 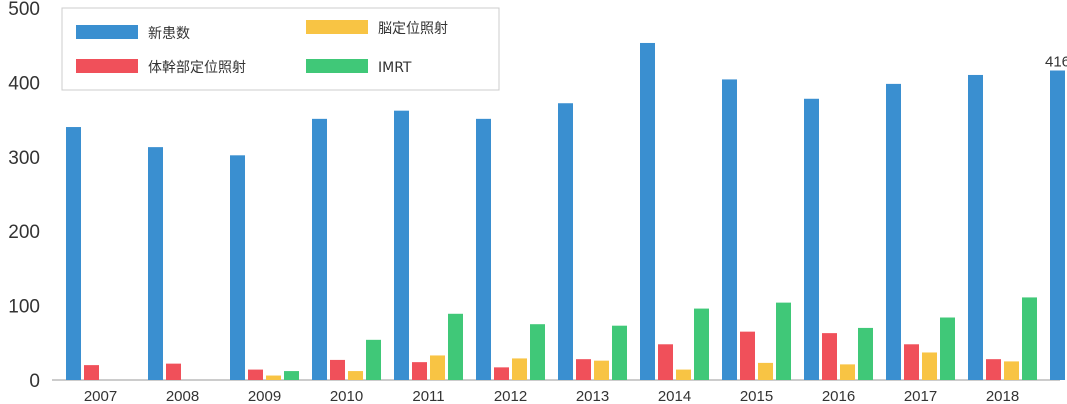 I want to click on y-axis: 0 100 200 300 400 500, so click(x=24, y=196).